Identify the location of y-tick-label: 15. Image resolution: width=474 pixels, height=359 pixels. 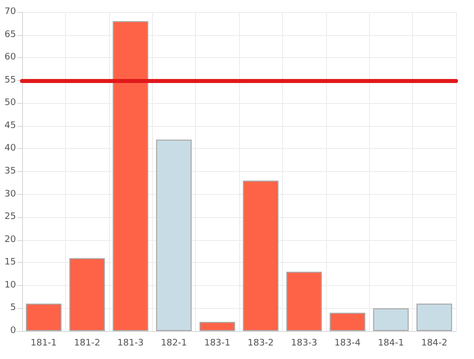
(10, 263).